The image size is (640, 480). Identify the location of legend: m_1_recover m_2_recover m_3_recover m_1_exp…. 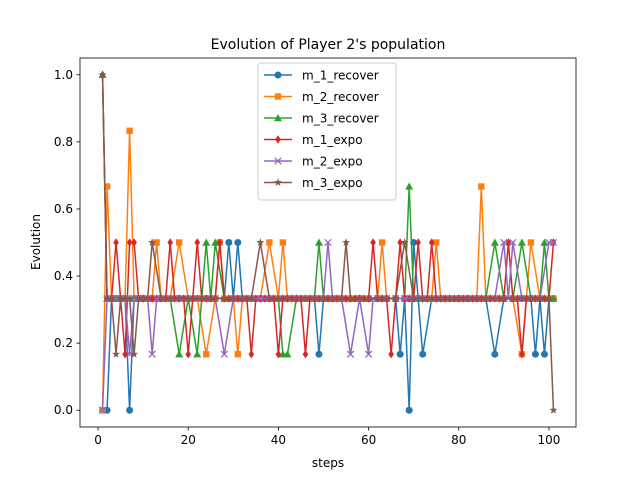
(327, 131).